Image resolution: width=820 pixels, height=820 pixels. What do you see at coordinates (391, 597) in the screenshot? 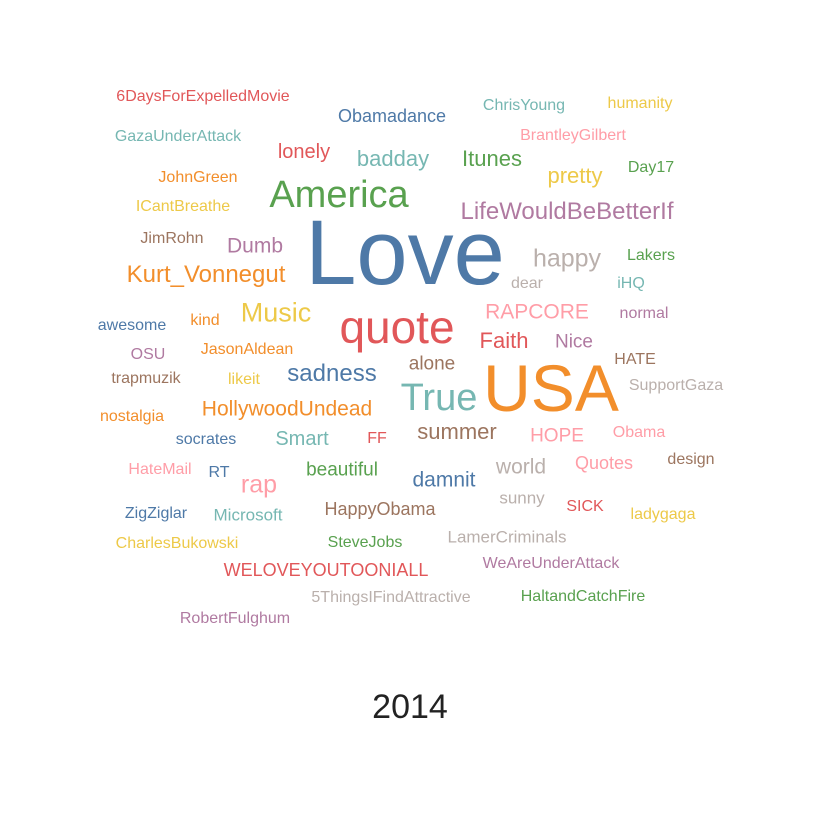
I see `cloud-word: 5ThingsIFindAttractive` at bounding box center [391, 597].